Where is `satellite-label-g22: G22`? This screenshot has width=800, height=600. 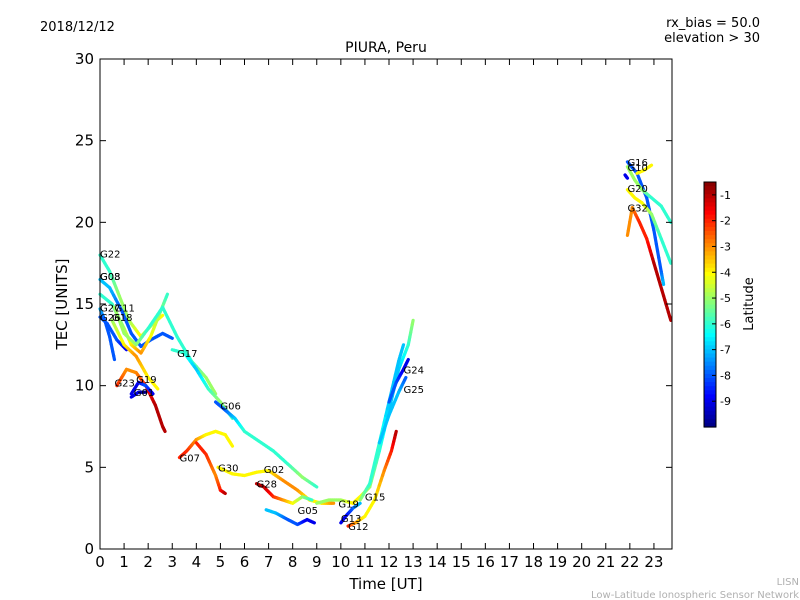
satellite-label-g22: G22 is located at coordinates (110, 254).